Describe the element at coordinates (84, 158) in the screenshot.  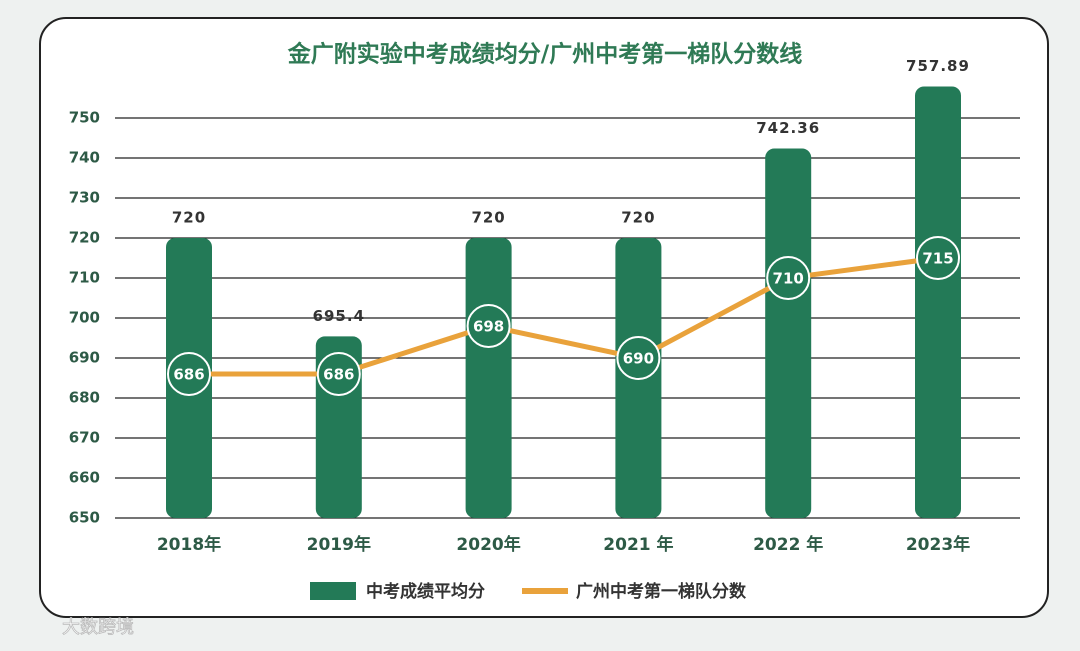
I see `y-tick-label: 740` at that location.